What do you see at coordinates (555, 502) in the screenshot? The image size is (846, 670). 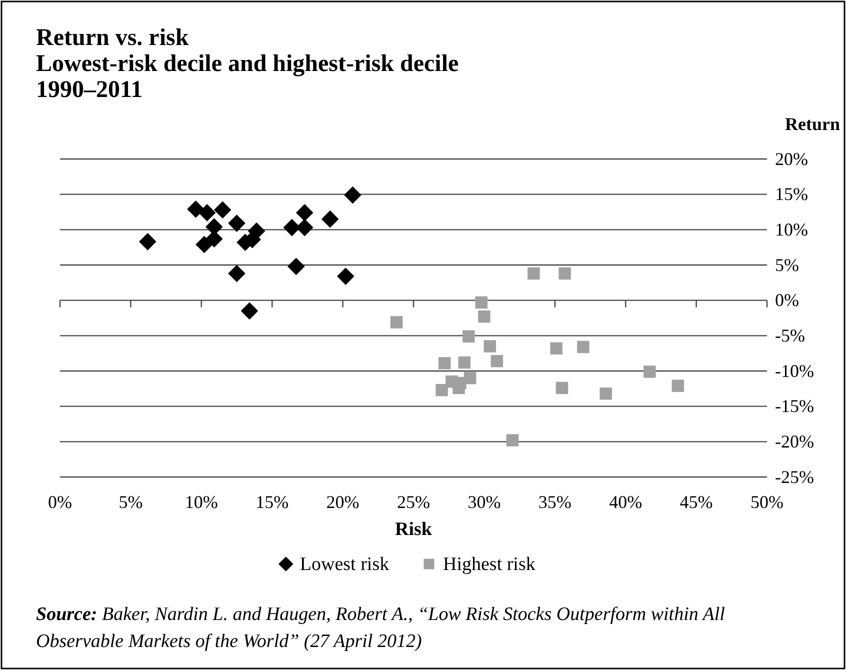 I see `x-tick-label: 35%` at bounding box center [555, 502].